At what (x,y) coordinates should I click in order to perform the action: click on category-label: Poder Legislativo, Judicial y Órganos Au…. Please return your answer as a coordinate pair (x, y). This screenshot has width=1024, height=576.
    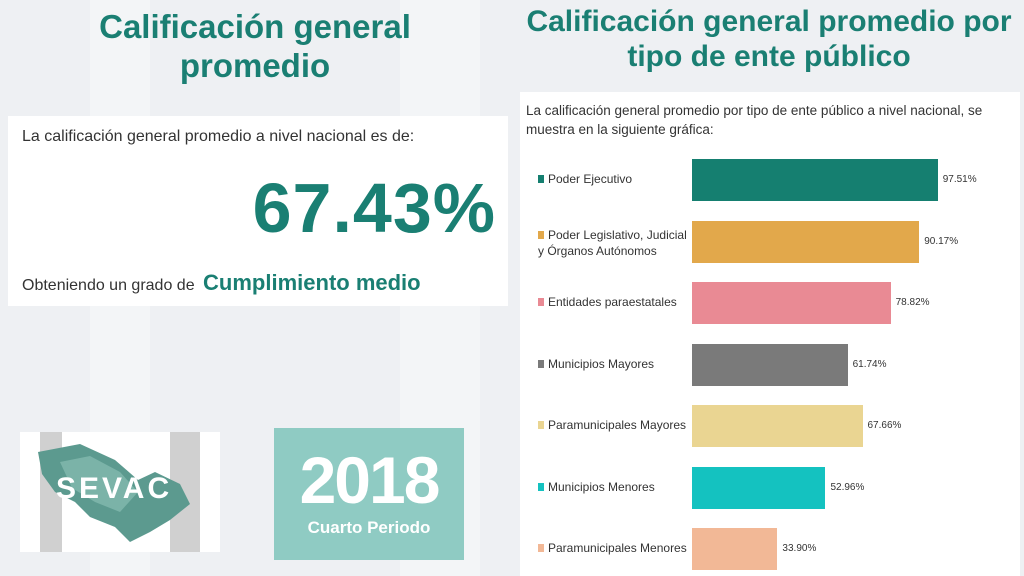
    Looking at the image, I should click on (613, 243).